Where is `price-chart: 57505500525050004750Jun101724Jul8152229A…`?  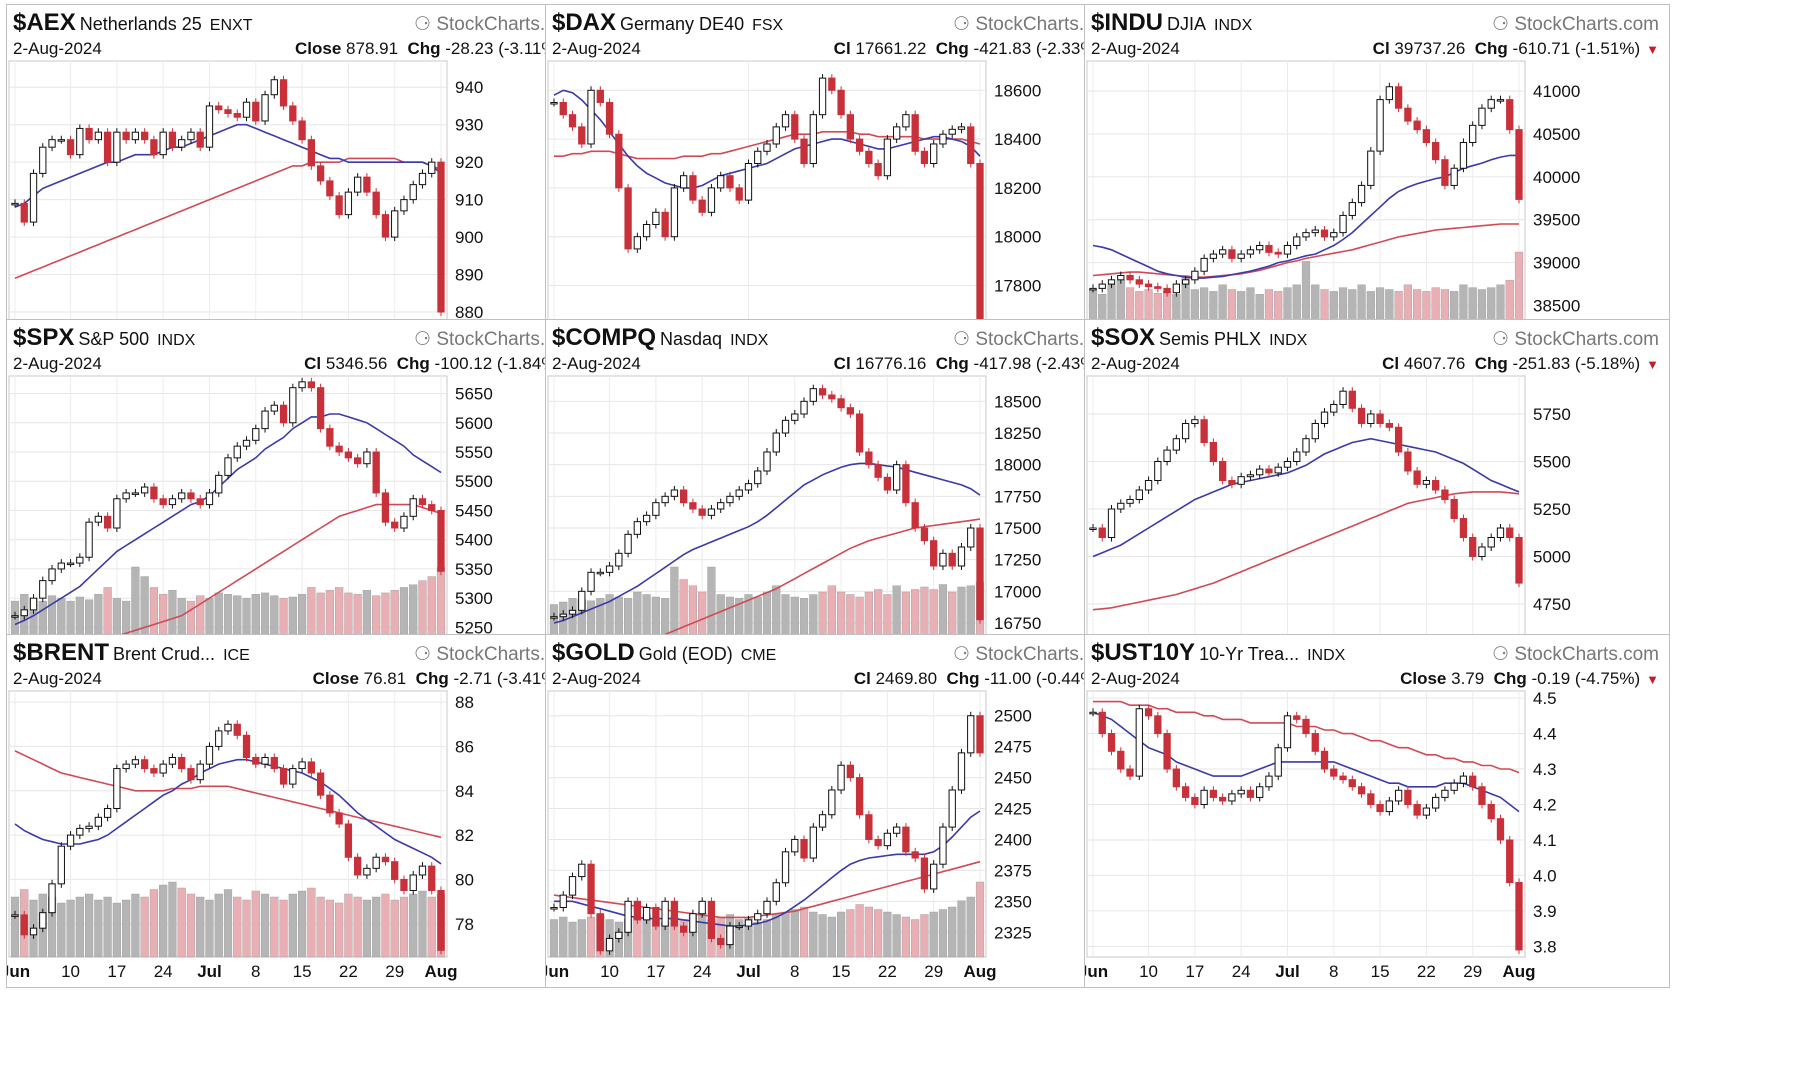
price-chart: 57505500525050004750Jun101724Jul8152229A… is located at coordinates (1378, 497).